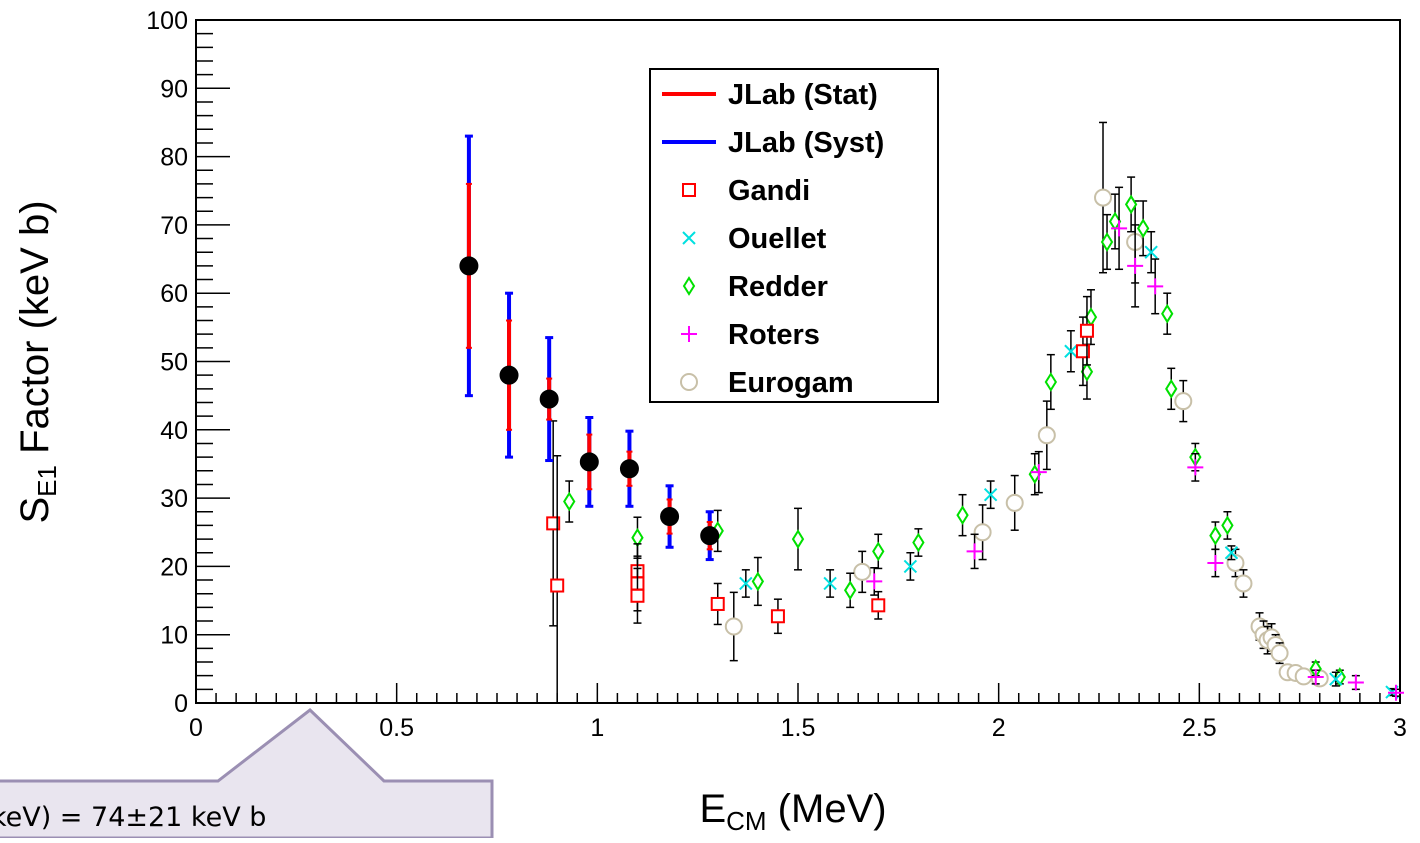 The width and height of the screenshot is (1420, 843). Describe the element at coordinates (1199, 728) in the screenshot. I see `x-tick-label: 2.5` at that location.